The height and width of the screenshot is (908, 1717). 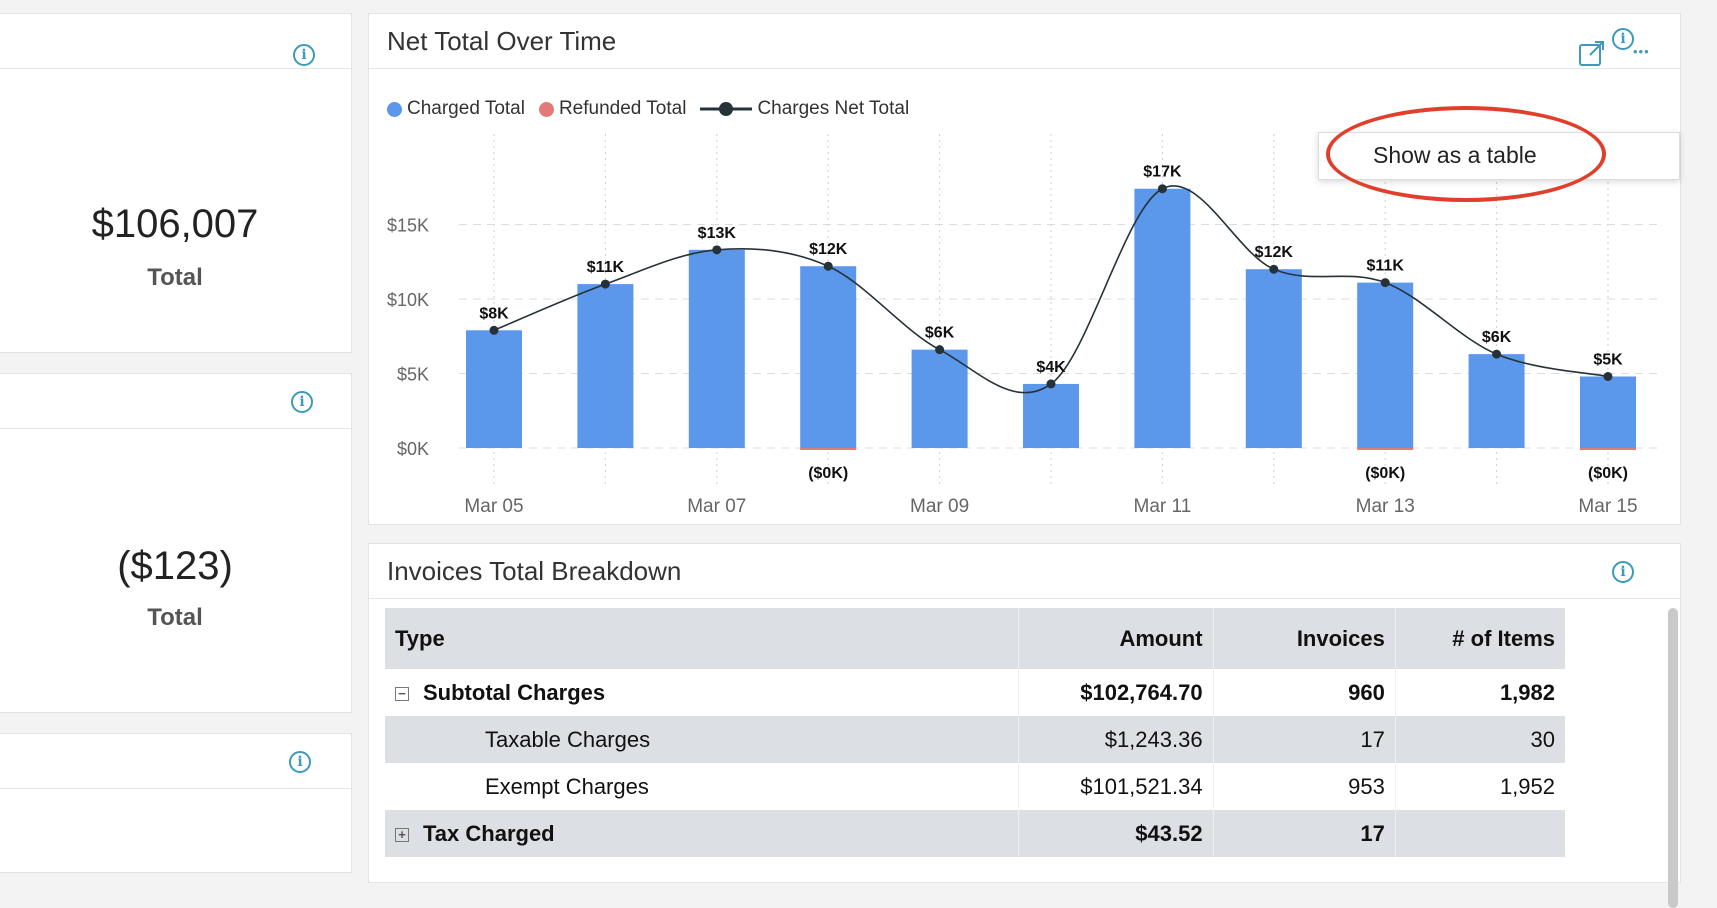 I want to click on summary-card-third: i, so click(x=176, y=803).